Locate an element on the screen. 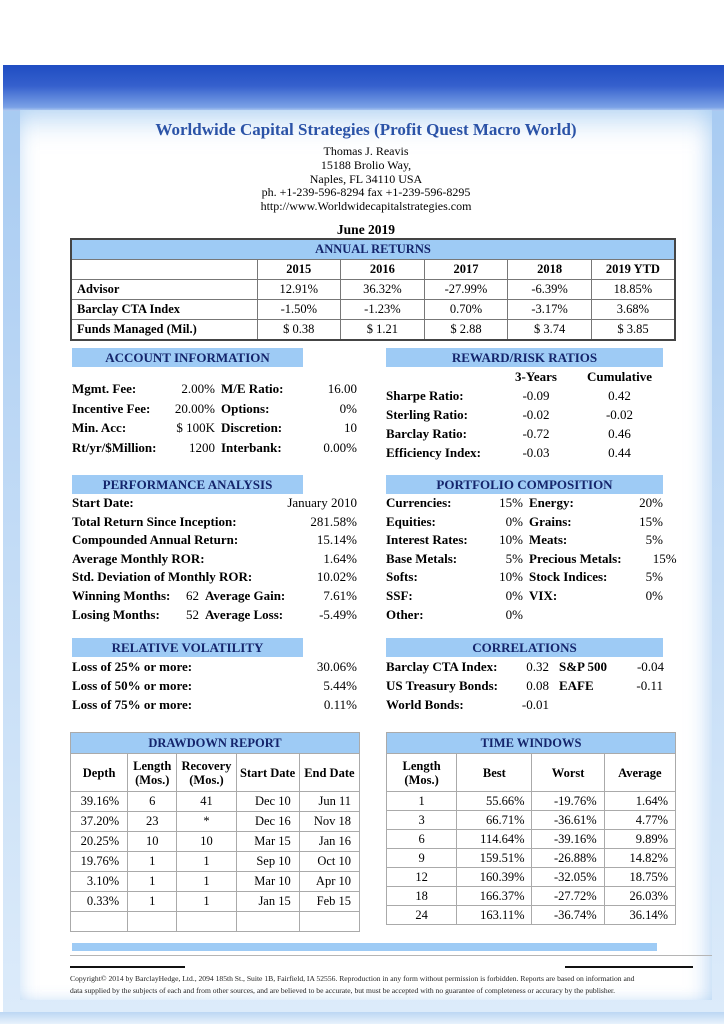  table-cell: Apr 10 is located at coordinates (329, 881).